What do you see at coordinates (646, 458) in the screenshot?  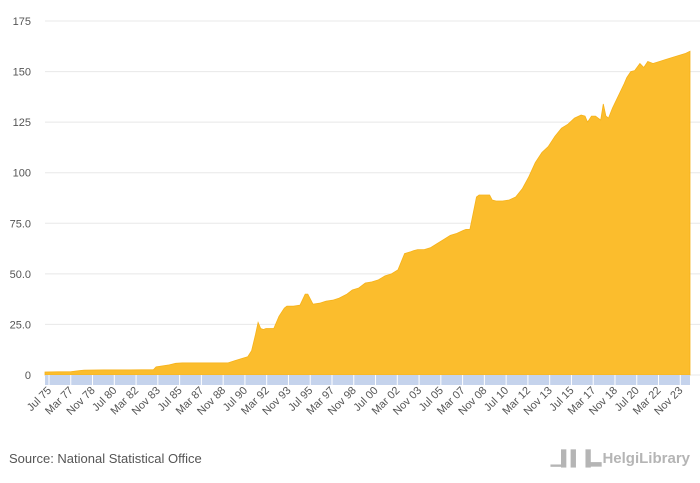 I see `logo-text: HelgiLibrary` at bounding box center [646, 458].